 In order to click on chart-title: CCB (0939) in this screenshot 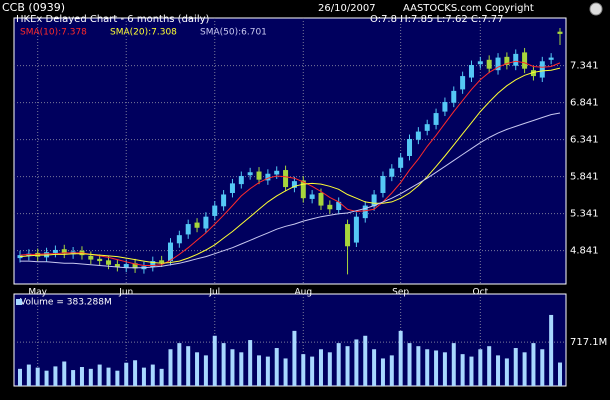, I will do `click(33, 7)`.